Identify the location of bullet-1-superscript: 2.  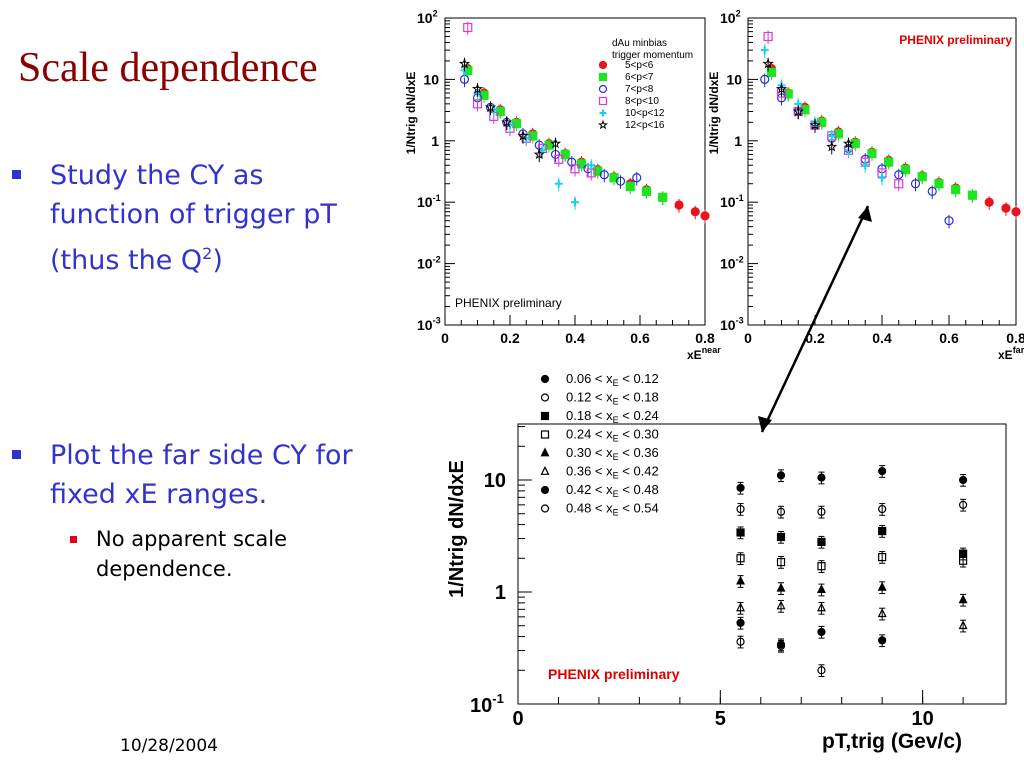
(207, 253).